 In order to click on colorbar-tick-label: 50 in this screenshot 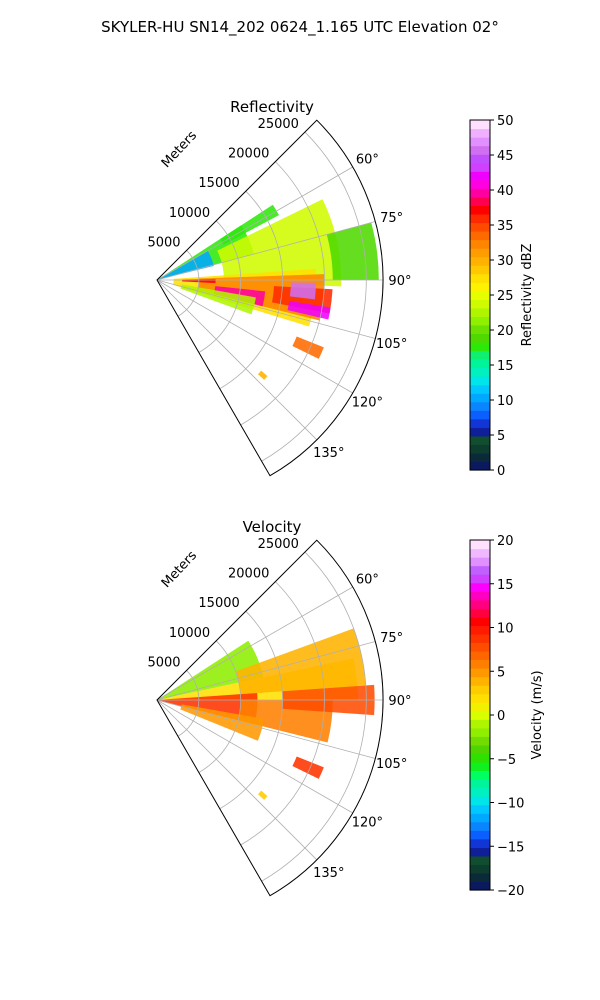, I will do `click(505, 121)`.